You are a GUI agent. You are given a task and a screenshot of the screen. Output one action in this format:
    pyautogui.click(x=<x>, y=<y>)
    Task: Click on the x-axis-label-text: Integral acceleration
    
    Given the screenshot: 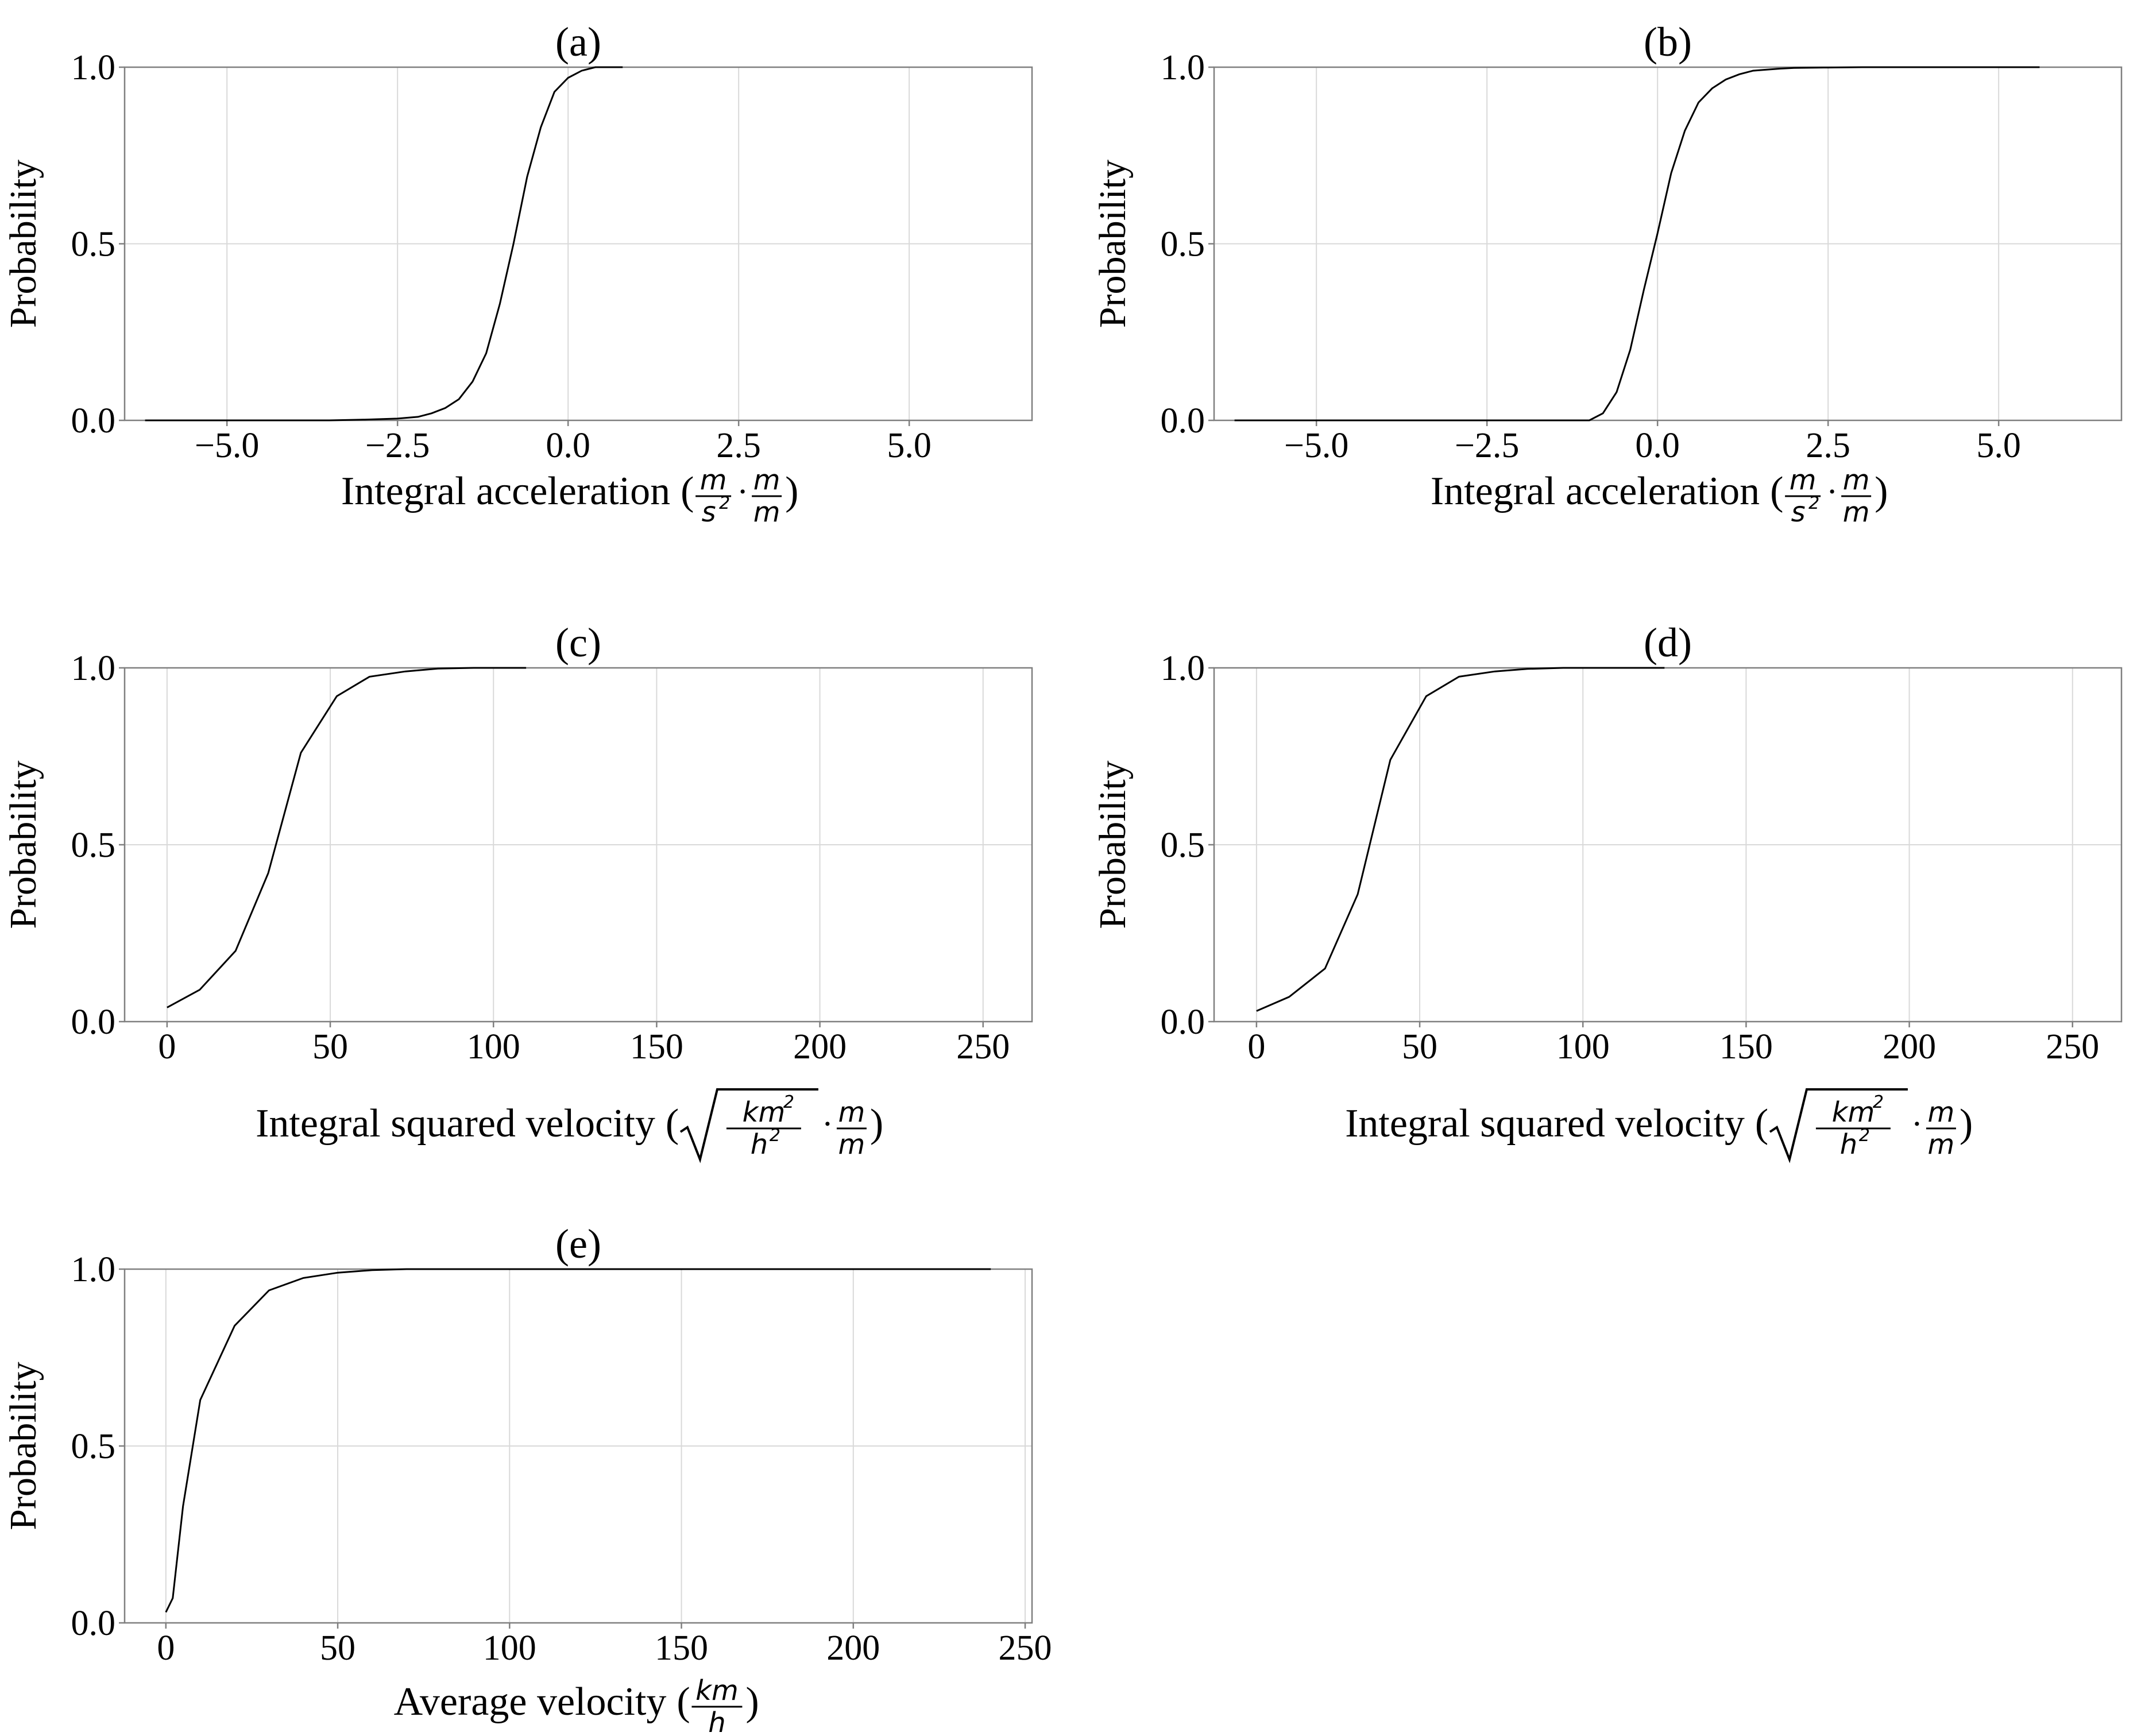 What is the action you would take?
    pyautogui.click(x=1595, y=491)
    